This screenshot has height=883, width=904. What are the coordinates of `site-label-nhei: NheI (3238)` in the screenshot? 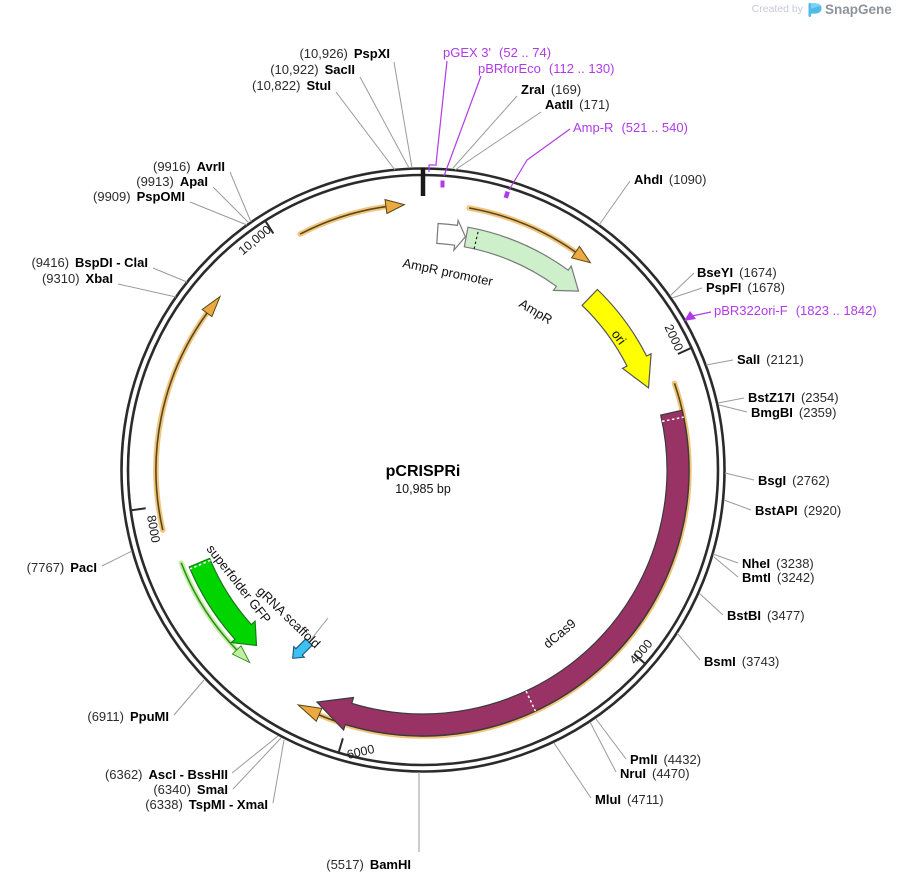 It's located at (778, 563).